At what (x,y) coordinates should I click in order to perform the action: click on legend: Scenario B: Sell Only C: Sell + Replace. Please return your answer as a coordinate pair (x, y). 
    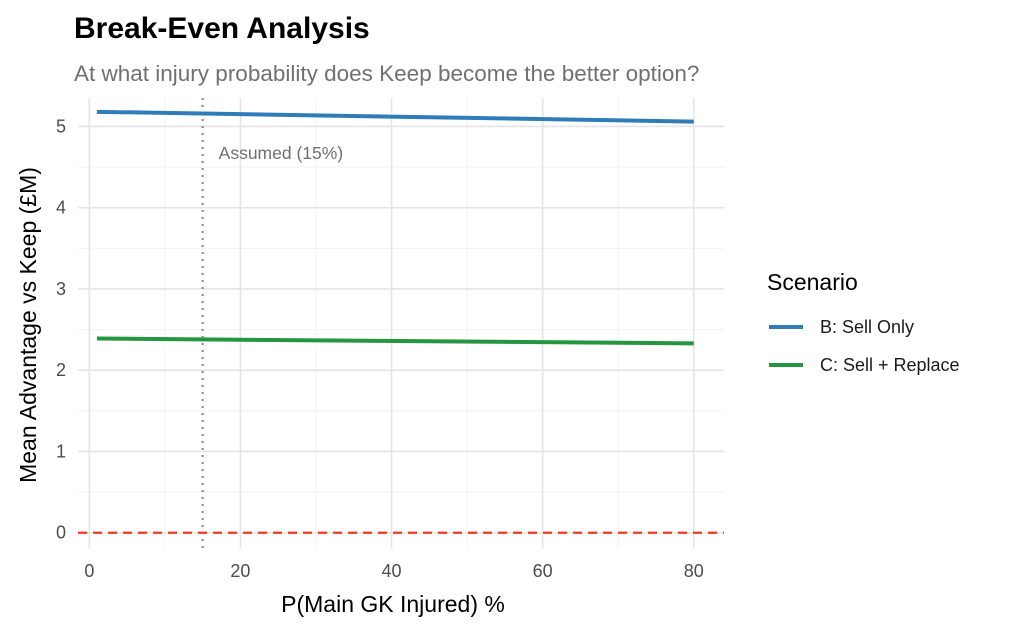
    Looking at the image, I should click on (863, 322).